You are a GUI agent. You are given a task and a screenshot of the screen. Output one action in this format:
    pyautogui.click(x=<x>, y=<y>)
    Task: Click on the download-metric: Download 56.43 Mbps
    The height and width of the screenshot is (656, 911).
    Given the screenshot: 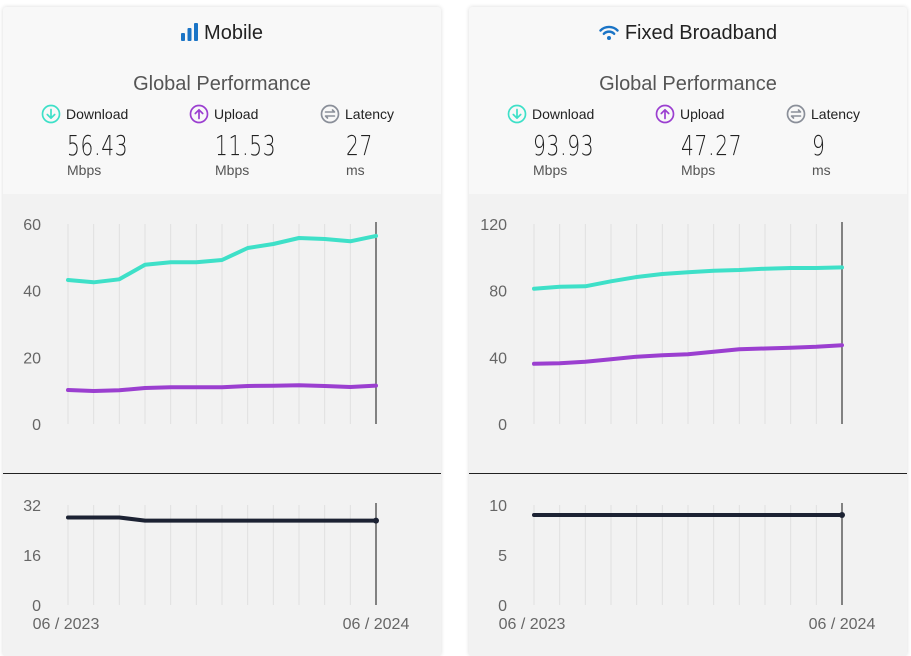 What is the action you would take?
    pyautogui.click(x=101, y=141)
    